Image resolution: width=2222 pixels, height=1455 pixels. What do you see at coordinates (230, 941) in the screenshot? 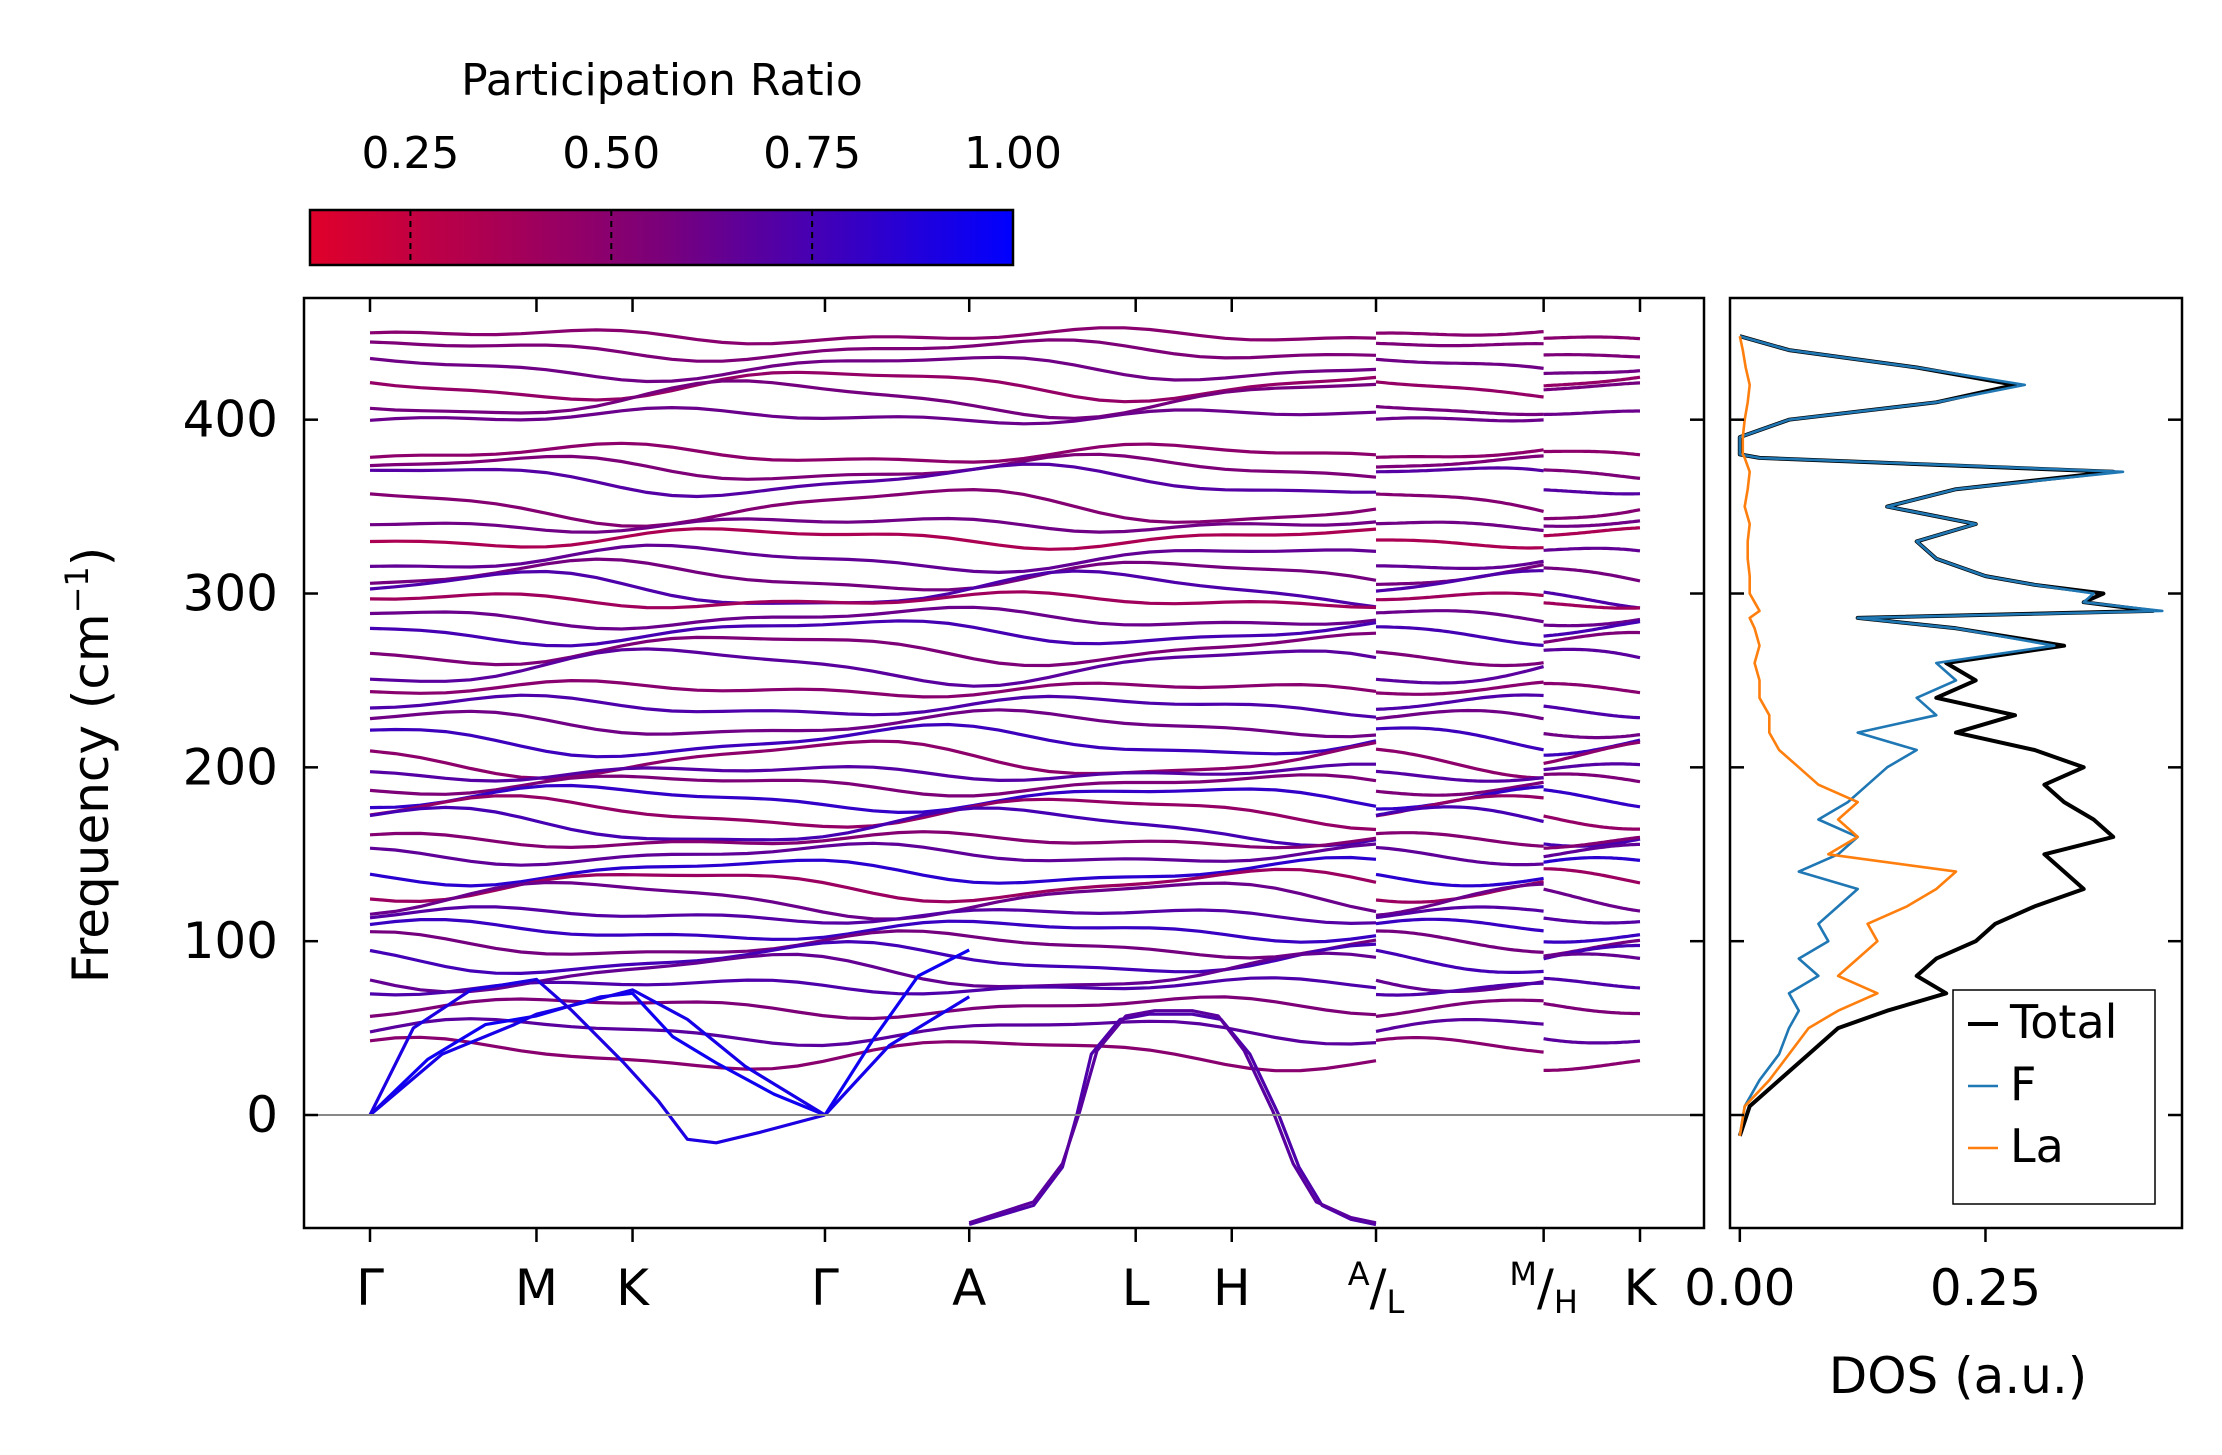
I see `y-tick-label: 100` at bounding box center [230, 941].